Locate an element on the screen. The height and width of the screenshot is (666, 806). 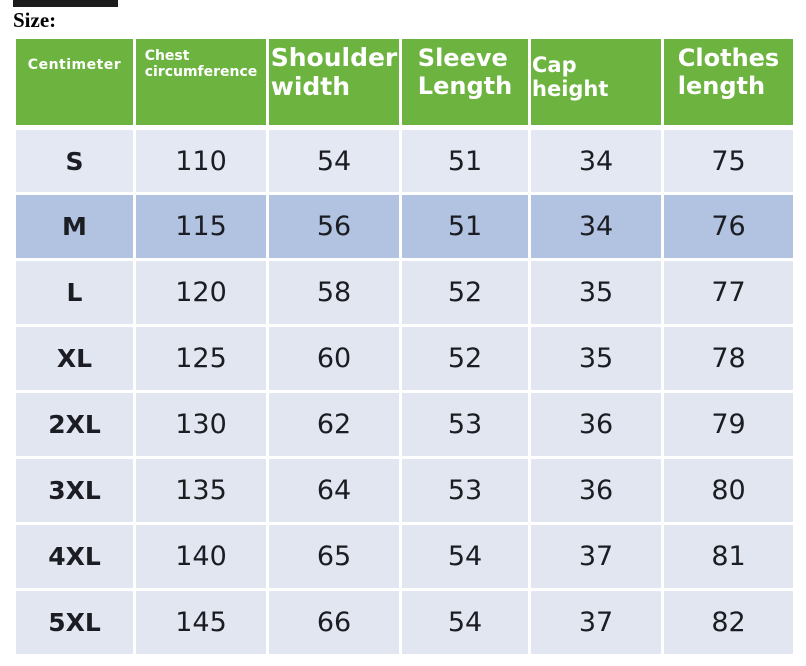
table-cell: 110 is located at coordinates (201, 160).